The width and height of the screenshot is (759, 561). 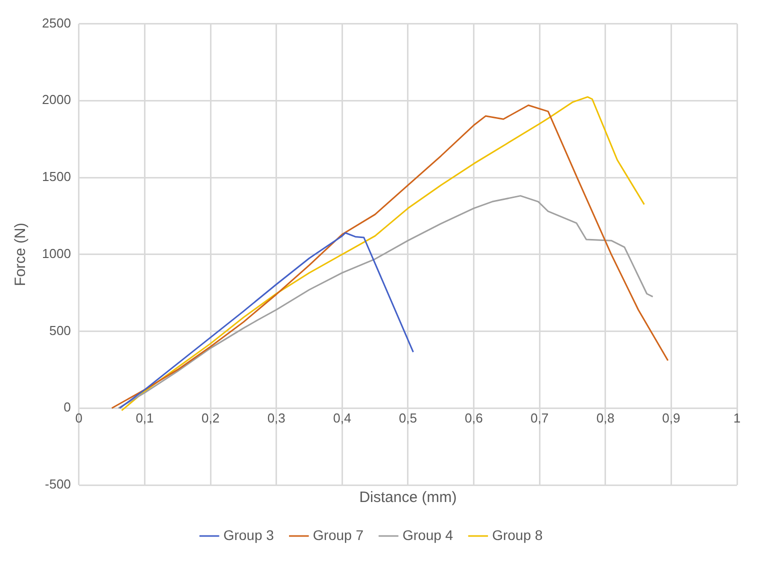 I want to click on x-tick-label: 0,1, so click(x=145, y=418).